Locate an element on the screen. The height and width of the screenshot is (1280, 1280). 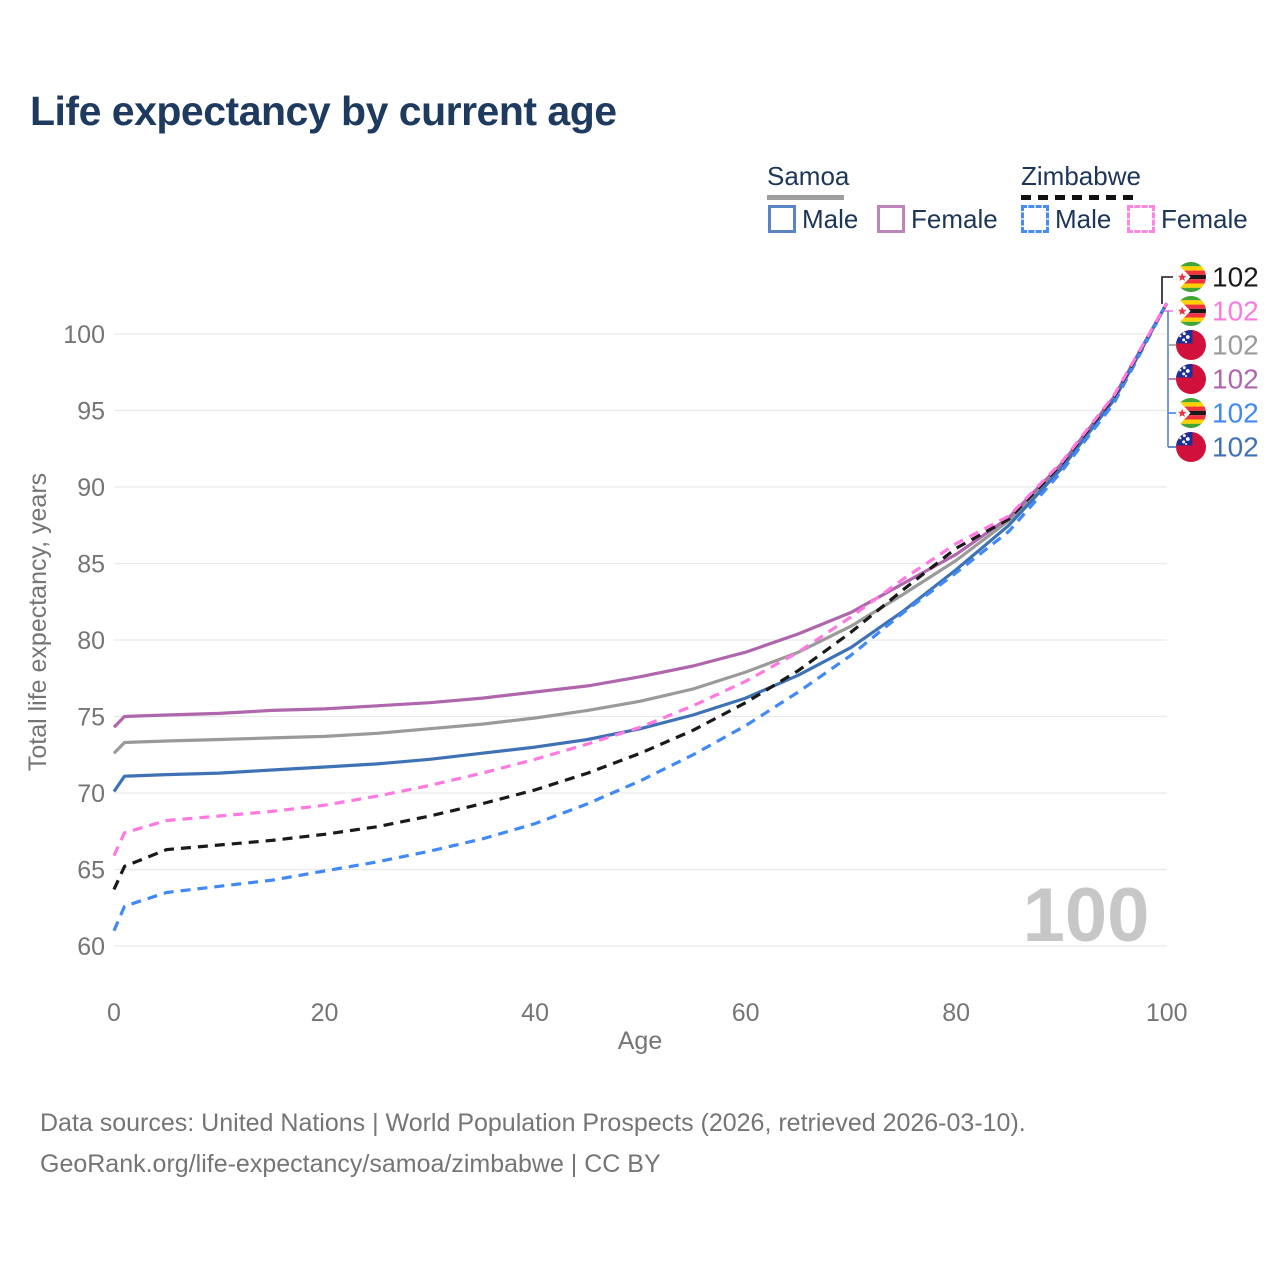
legend-item-zimbabwe-male: Male is located at coordinates (1066, 219).